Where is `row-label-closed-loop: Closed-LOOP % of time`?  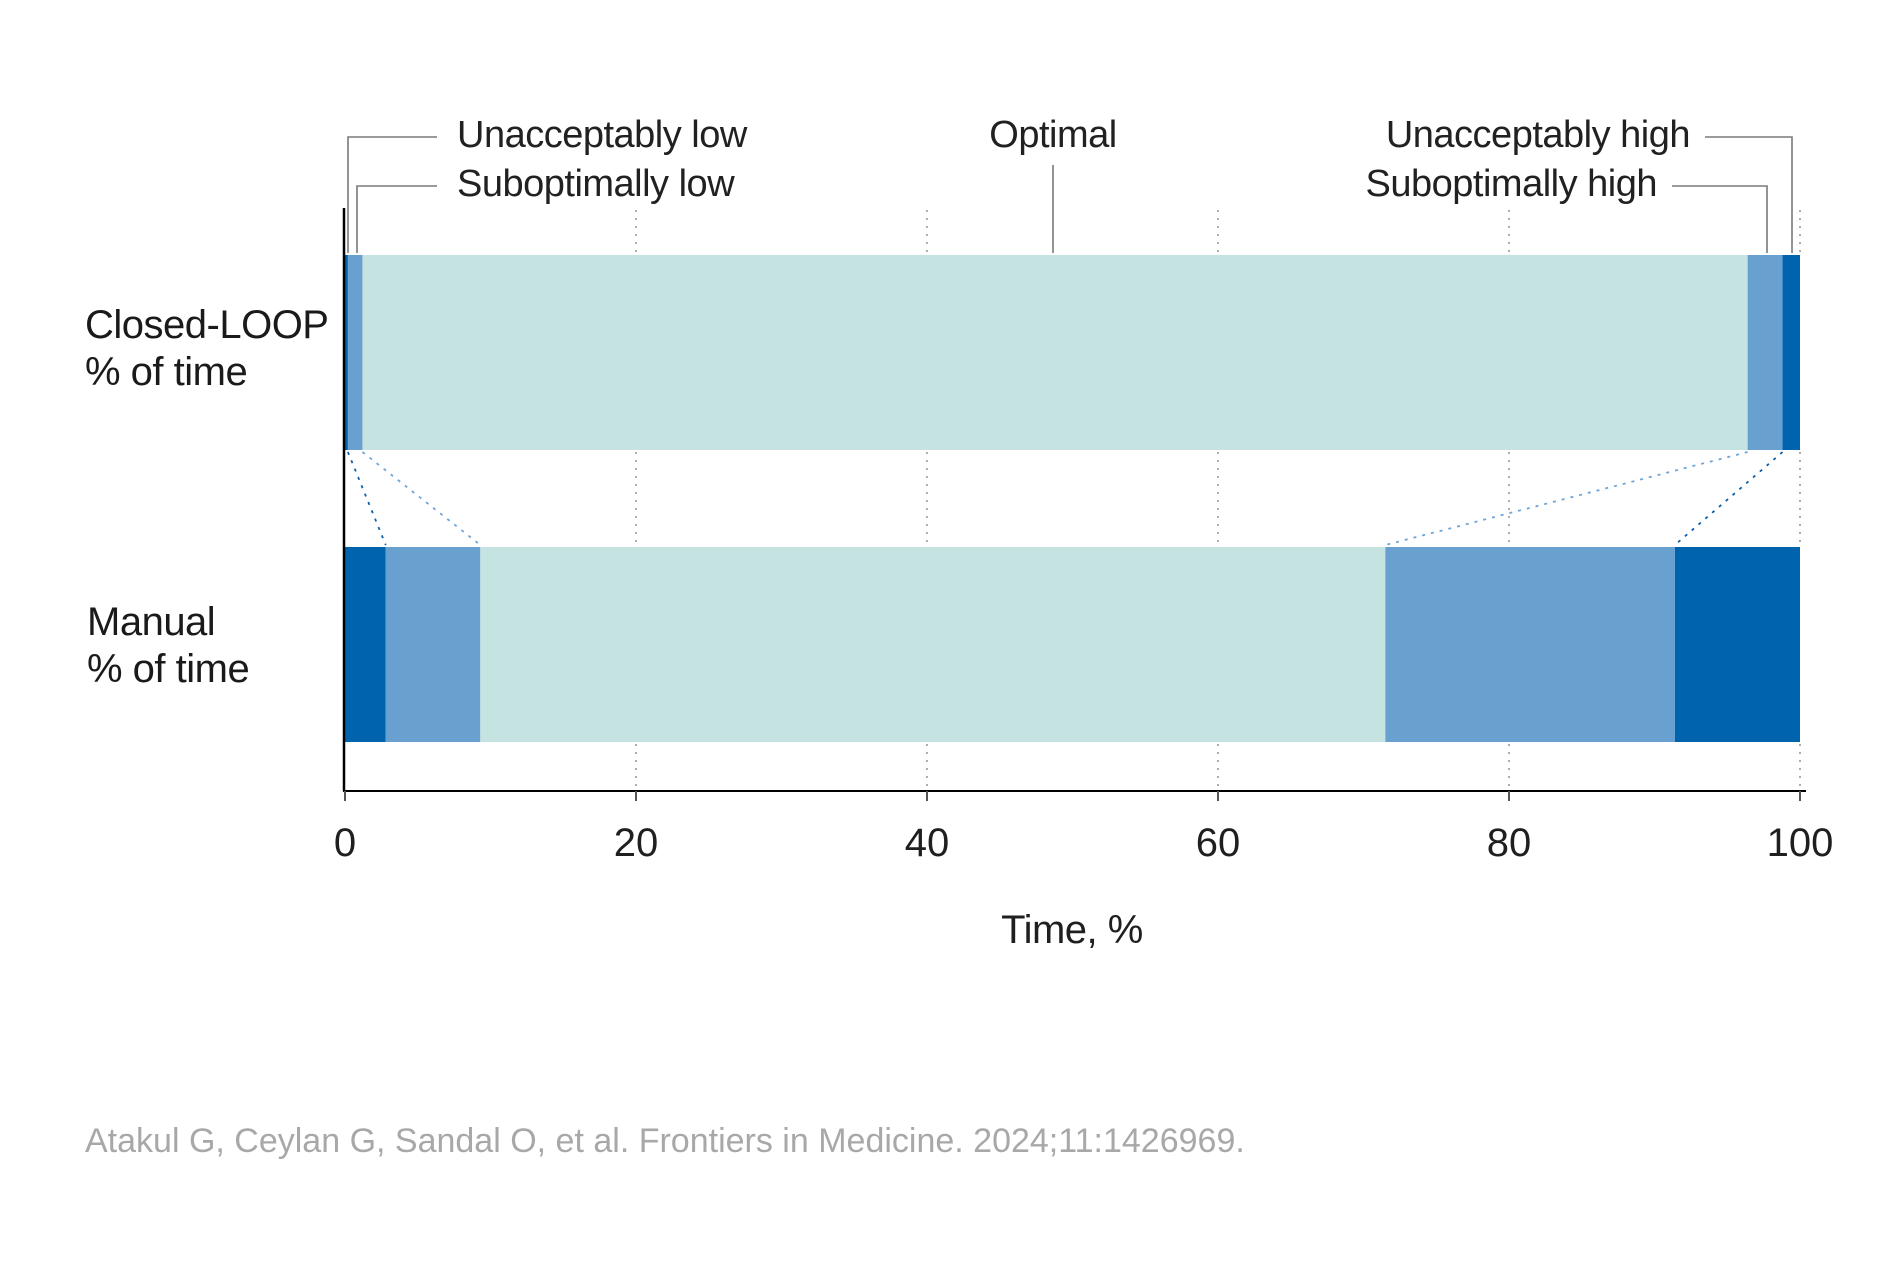 row-label-closed-loop: Closed-LOOP % of time is located at coordinates (207, 349).